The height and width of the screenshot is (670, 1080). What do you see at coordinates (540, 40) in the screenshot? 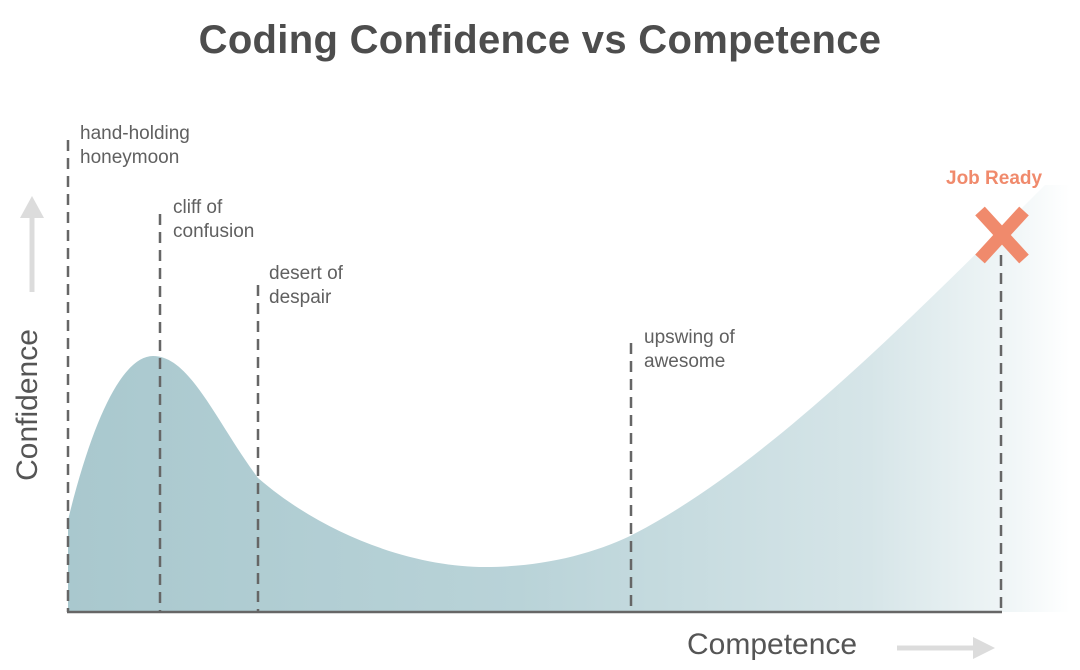
I see `page-title: Coding Confidence vs Competence` at bounding box center [540, 40].